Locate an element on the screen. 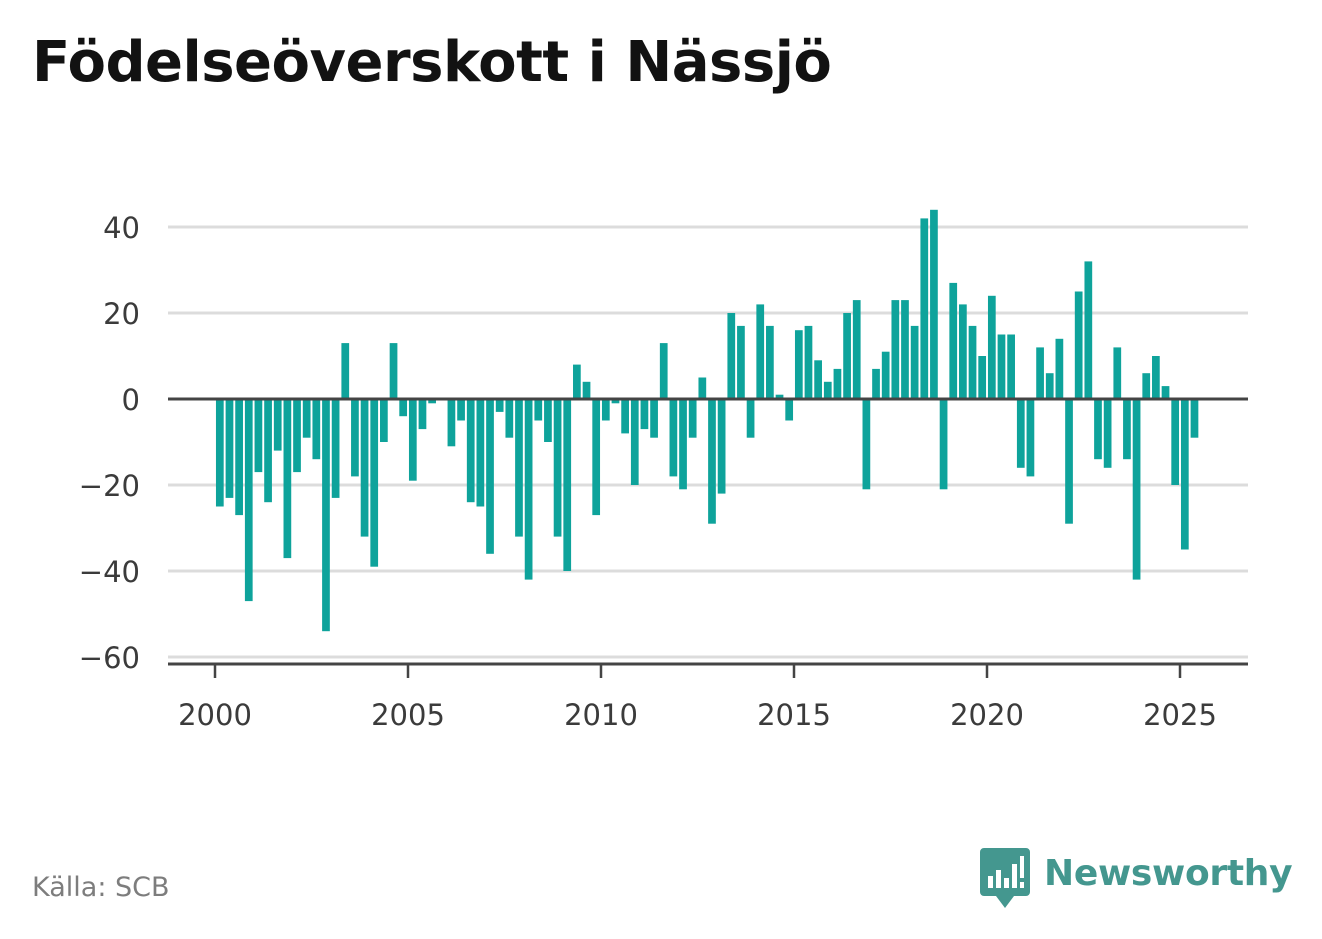  y-tick-label: −20 is located at coordinates (109, 486).